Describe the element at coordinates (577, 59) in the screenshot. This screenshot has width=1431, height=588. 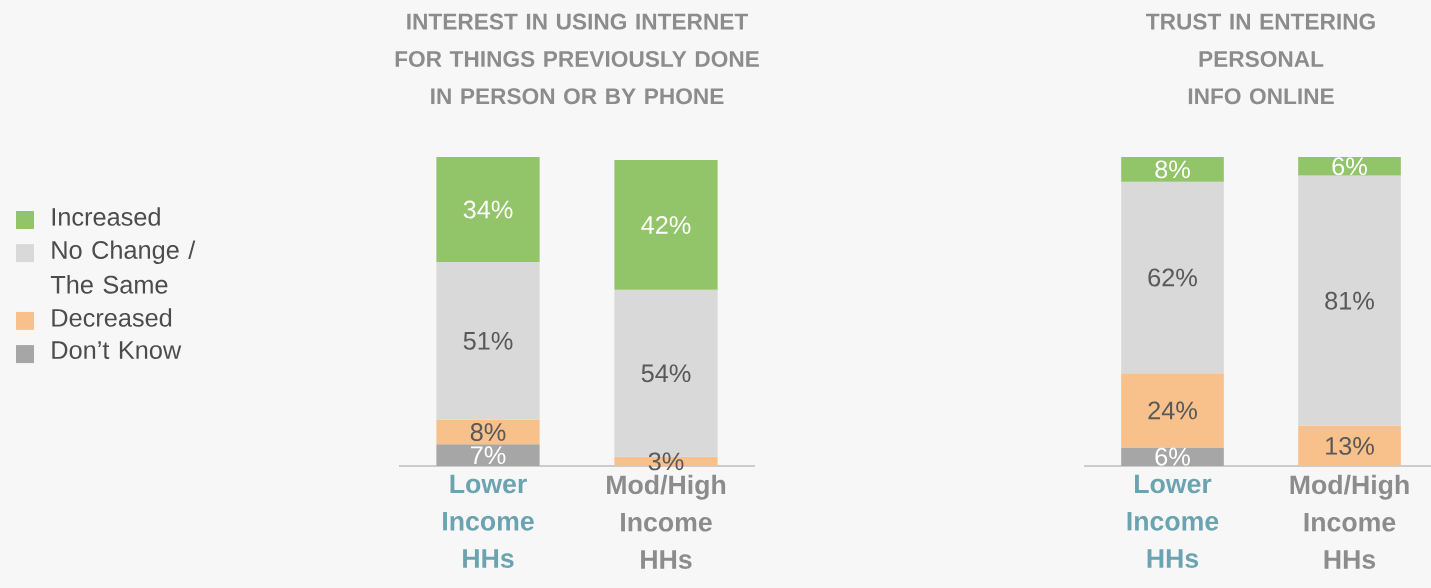
I see `chart-title: INTEREST IN USING INTERNET FOR THINGS PREVIOUSLY DONE IN PERSON OR BY PHONE` at that location.